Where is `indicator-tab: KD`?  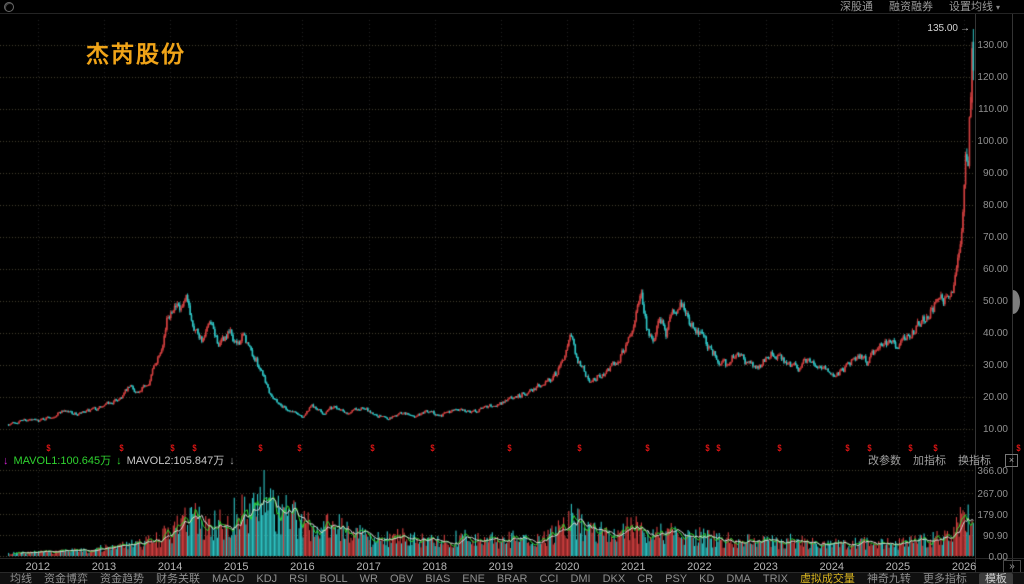 indicator-tab: KD is located at coordinates (707, 578).